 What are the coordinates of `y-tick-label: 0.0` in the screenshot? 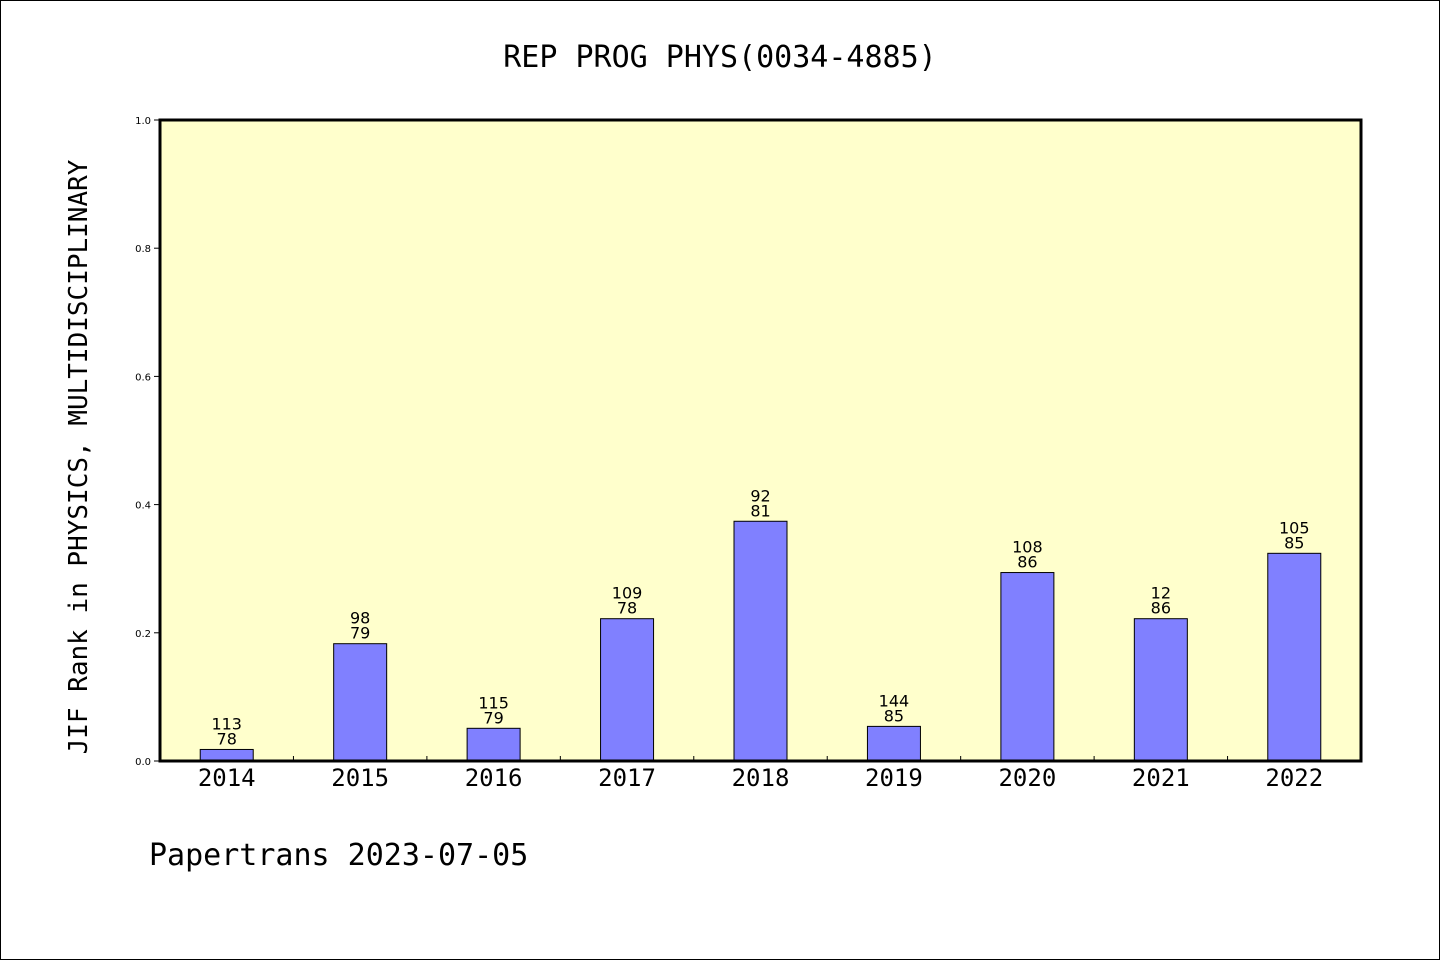 It's located at (143, 762).